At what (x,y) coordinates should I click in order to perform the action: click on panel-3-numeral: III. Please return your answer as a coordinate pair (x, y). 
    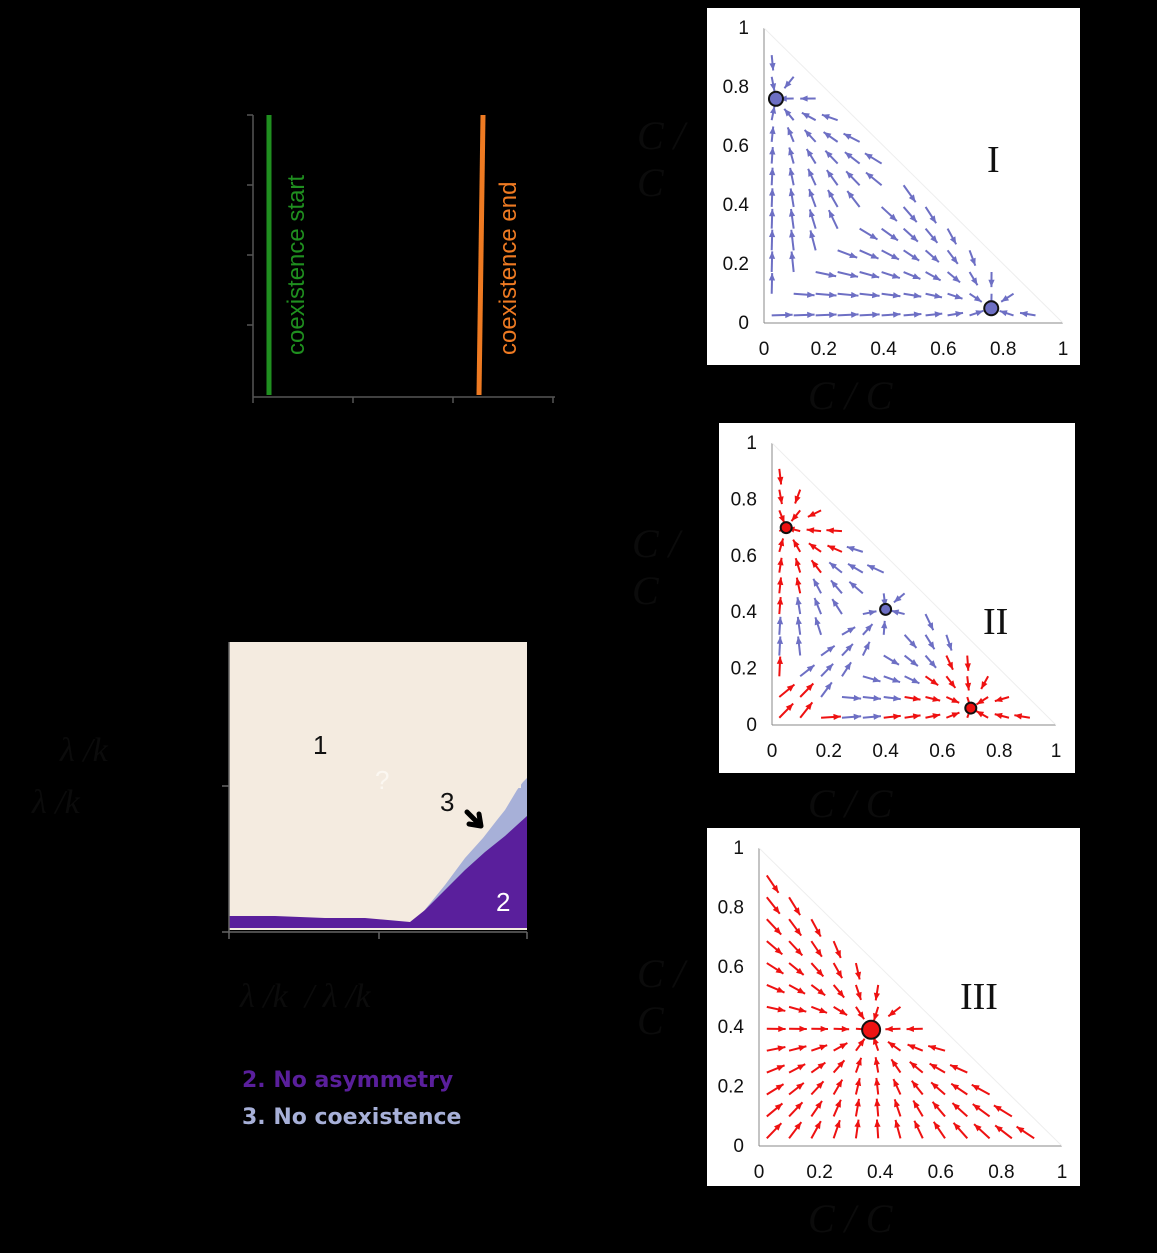
    Looking at the image, I should click on (979, 997).